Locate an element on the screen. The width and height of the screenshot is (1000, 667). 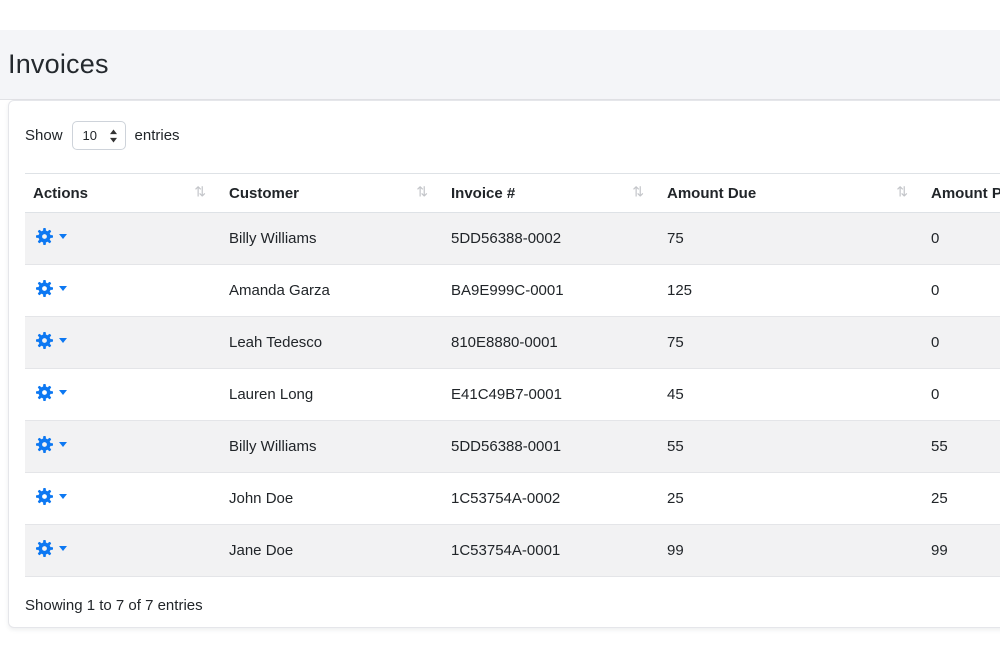
table-row: John Doe 1C53754A-0002 25 25 is located at coordinates (512, 498).